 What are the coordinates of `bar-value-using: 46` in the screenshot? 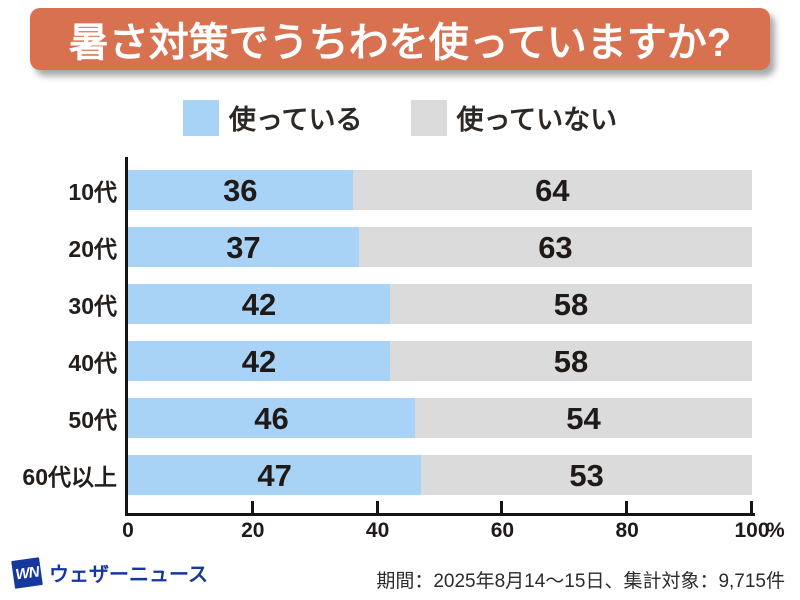 It's located at (271, 418).